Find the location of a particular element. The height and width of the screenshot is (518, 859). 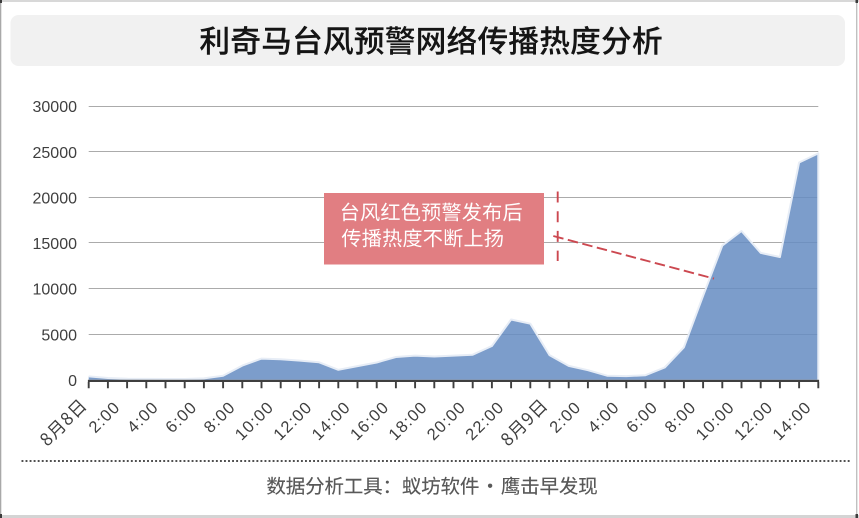

svg-text: 10000 is located at coordinates (55, 290).